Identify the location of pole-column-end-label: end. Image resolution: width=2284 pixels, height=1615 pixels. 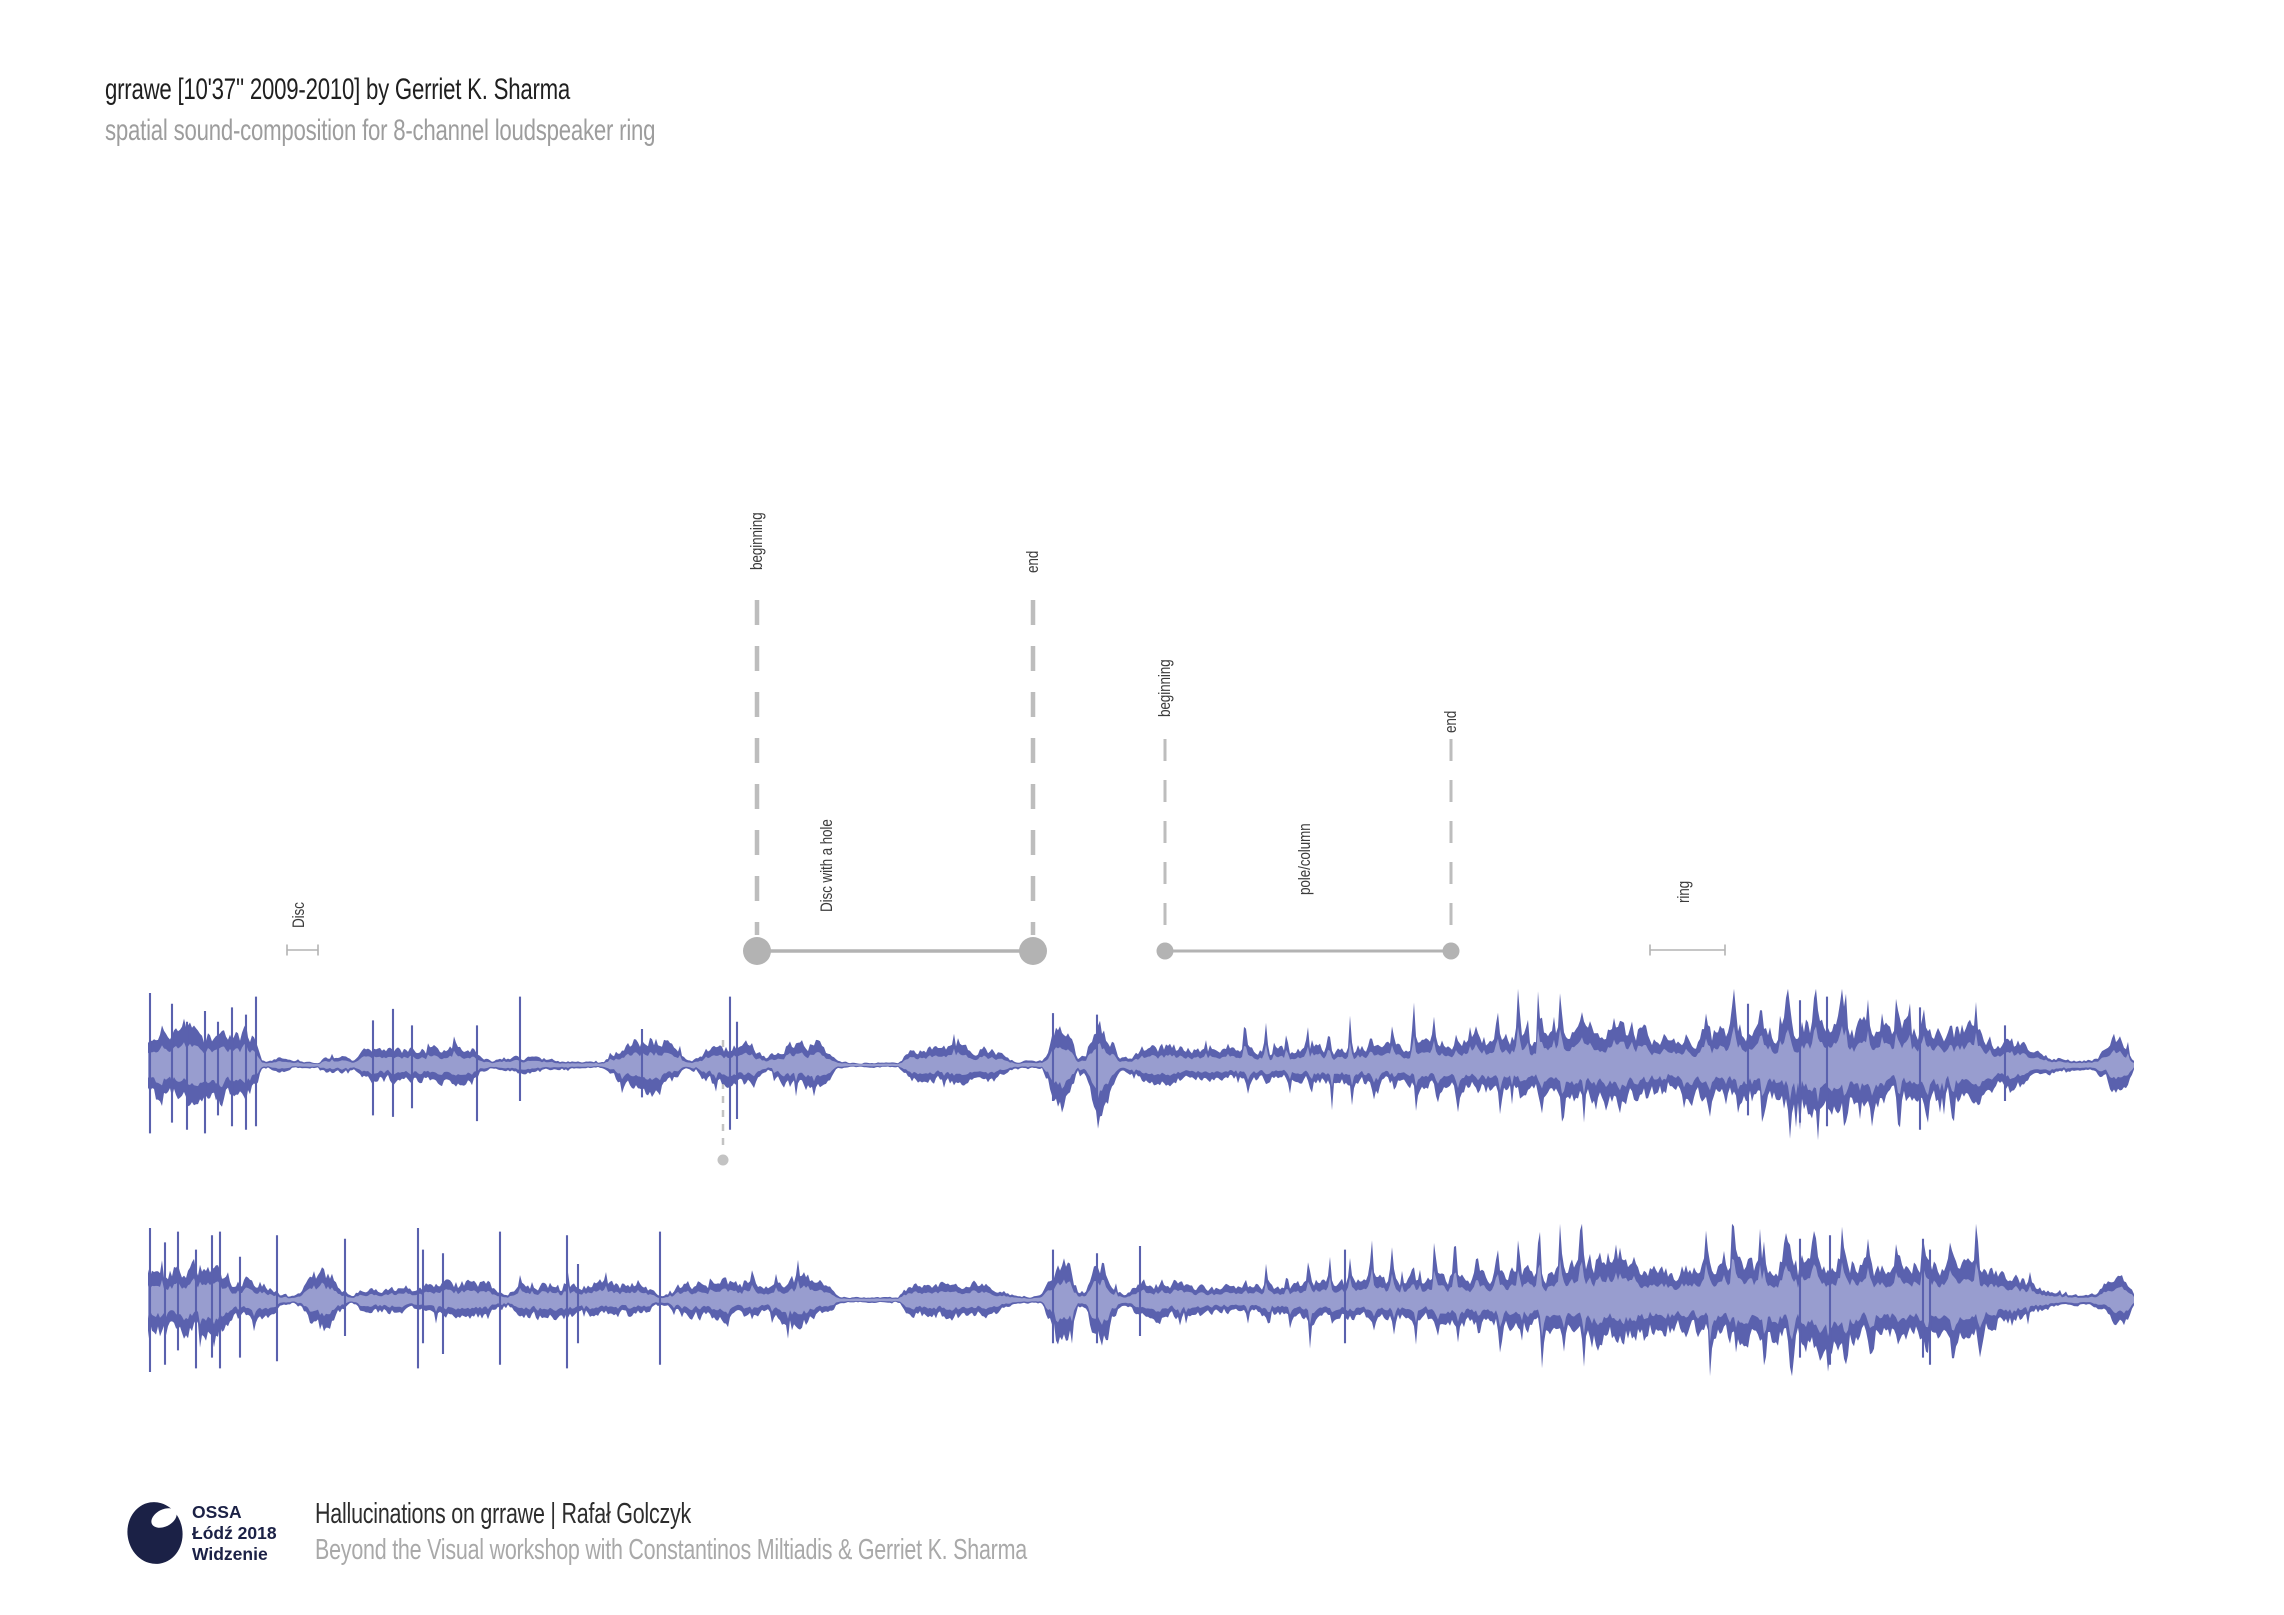
(1450, 721).